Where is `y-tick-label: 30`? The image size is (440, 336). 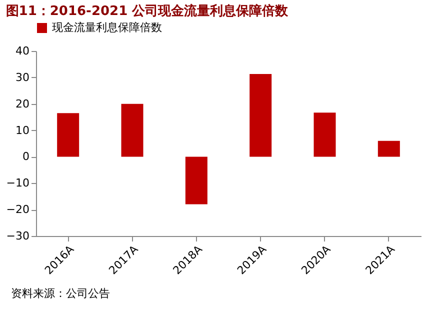
y-tick-label: 30 is located at coordinates (23, 77).